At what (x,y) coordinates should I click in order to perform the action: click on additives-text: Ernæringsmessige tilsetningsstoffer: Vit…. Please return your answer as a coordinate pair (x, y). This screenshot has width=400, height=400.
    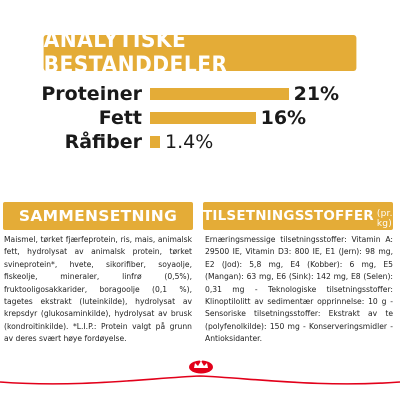
    Looking at the image, I should click on (299, 289).